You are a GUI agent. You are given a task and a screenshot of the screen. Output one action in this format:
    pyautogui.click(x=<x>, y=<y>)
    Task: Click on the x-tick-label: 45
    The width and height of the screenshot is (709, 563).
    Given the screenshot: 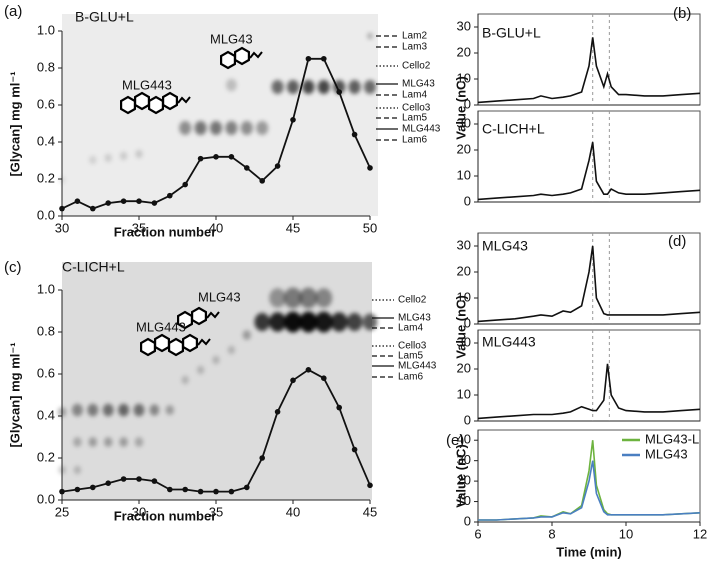 What is the action you would take?
    pyautogui.click(x=293, y=227)
    